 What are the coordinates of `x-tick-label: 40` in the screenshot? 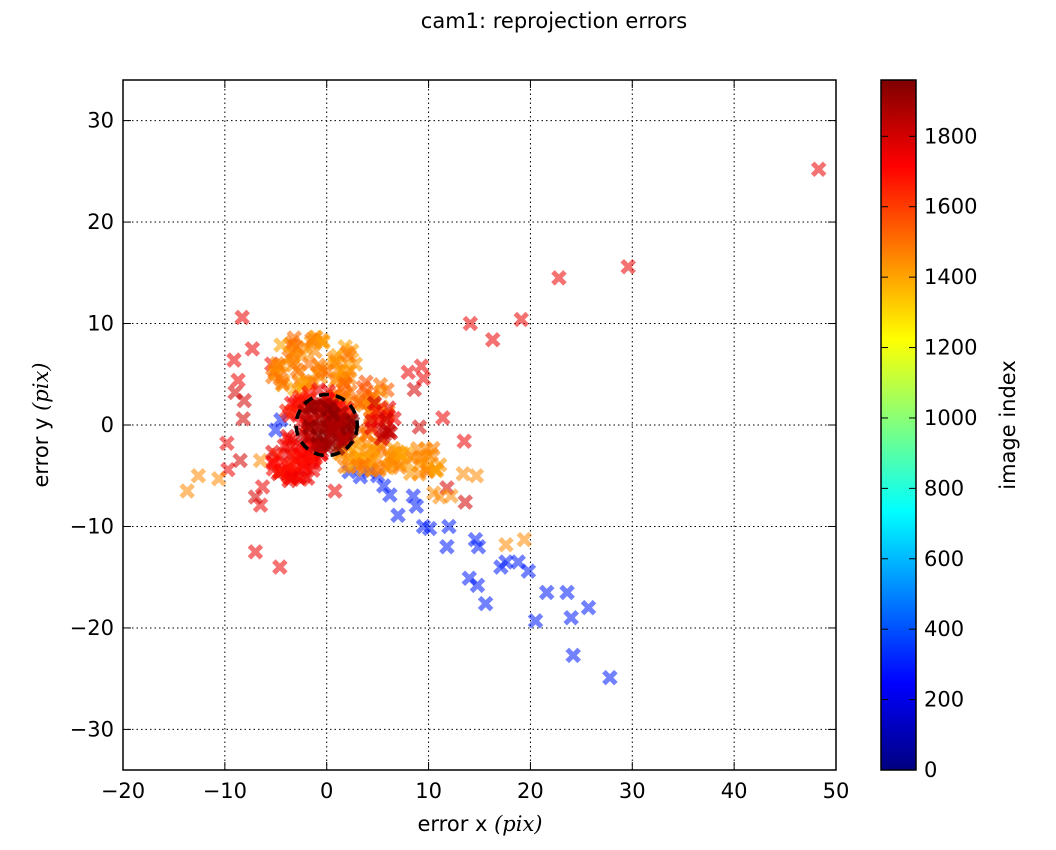 It's located at (734, 791).